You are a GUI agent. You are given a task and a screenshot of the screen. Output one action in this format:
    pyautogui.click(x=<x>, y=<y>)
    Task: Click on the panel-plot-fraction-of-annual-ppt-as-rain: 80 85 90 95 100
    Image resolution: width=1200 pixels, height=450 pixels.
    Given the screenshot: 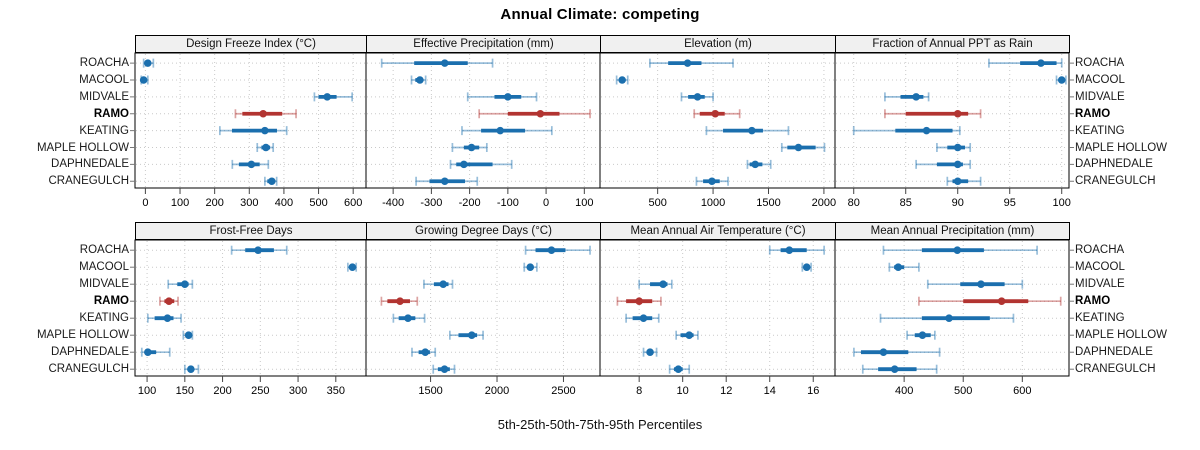 What is the action you would take?
    pyautogui.click(x=954, y=130)
    